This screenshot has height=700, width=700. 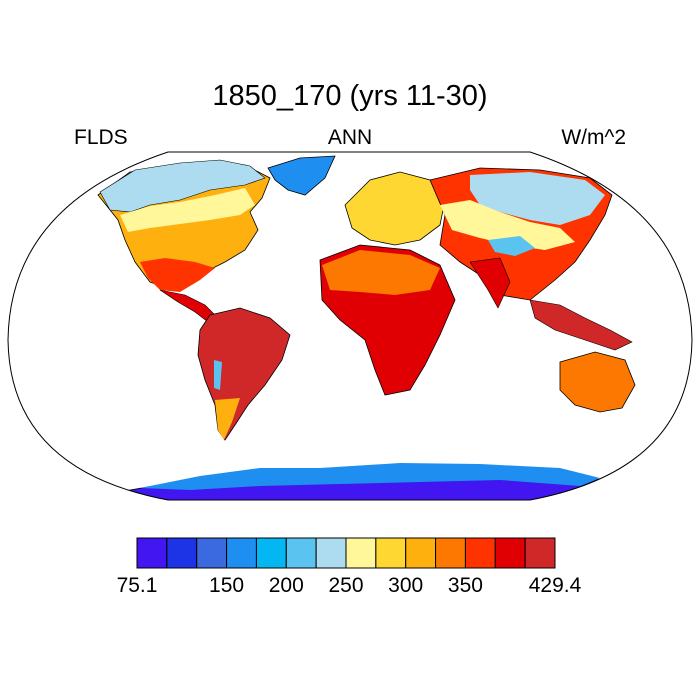 What do you see at coordinates (370, 476) in the screenshot?
I see `antarctica-coast` at bounding box center [370, 476].